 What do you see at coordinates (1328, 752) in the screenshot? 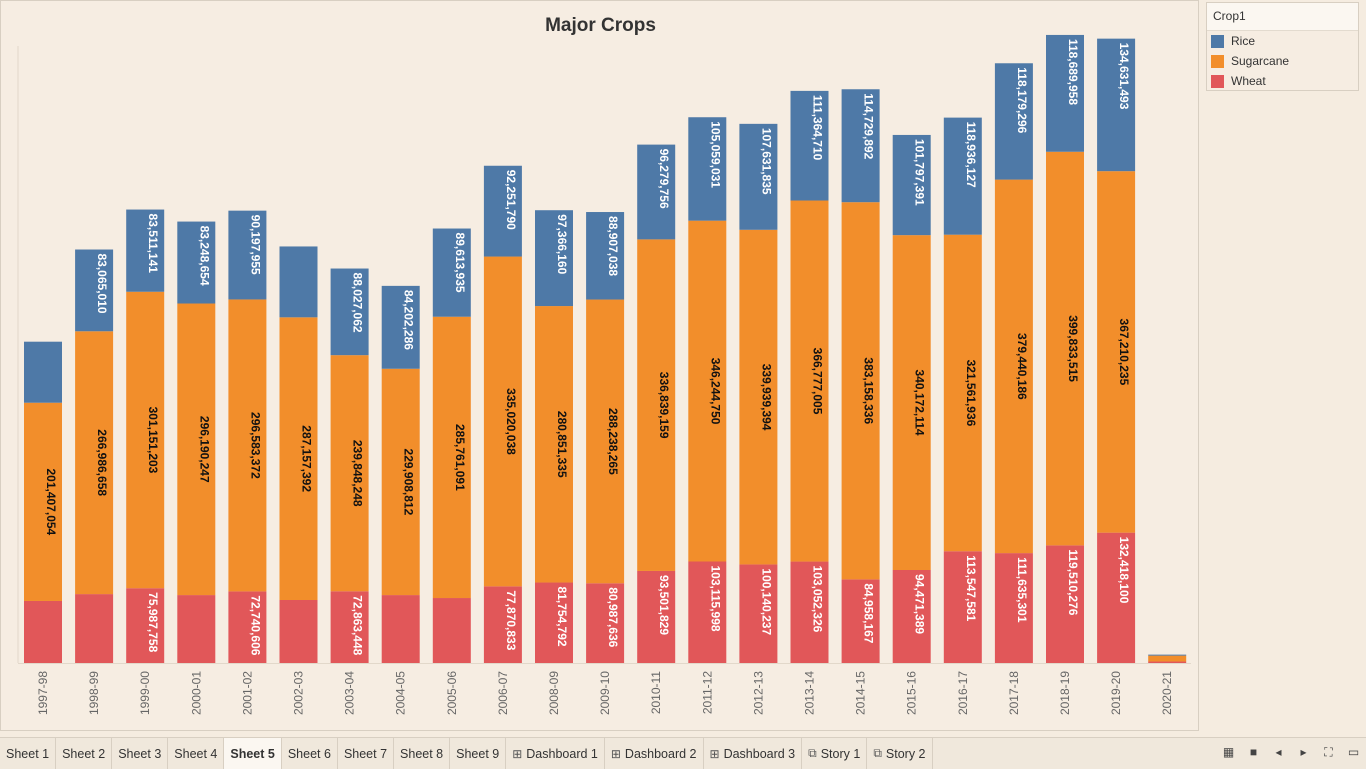
I see `fullscreen-icon: ⛶` at bounding box center [1328, 752].